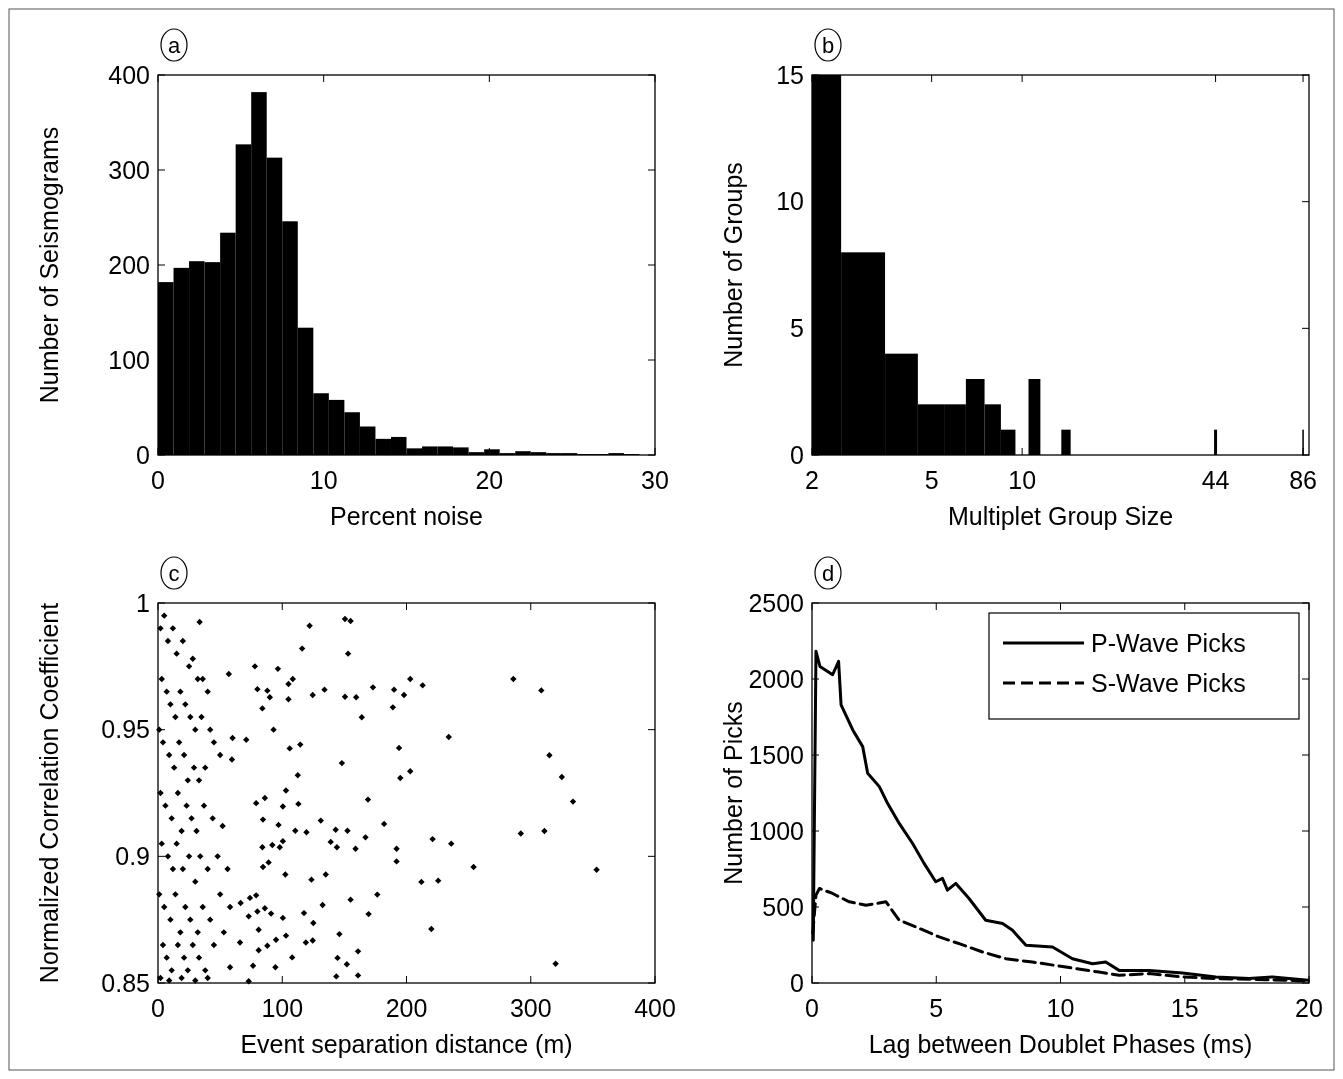 The height and width of the screenshot is (1079, 1343). I want to click on text: b, so click(828, 45).